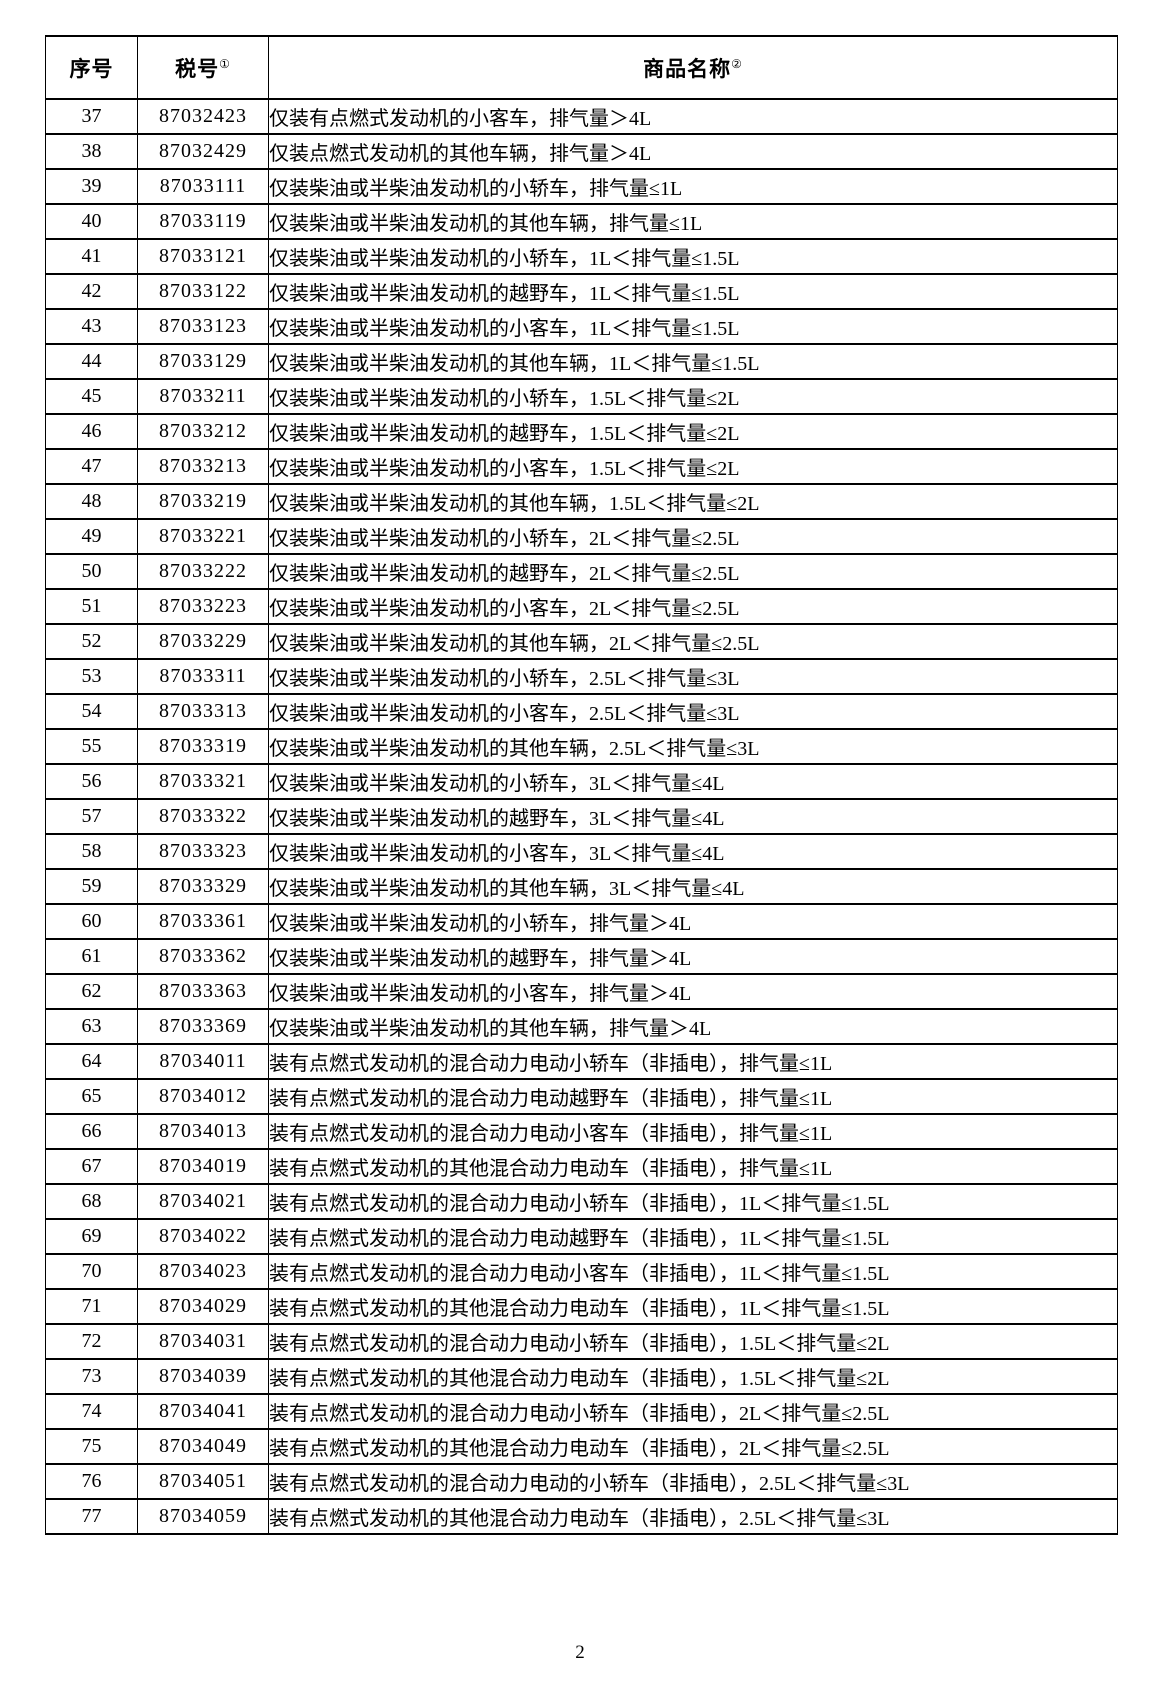 This screenshot has height=1687, width=1160. I want to click on cell-serial-number: 74, so click(91, 1411).